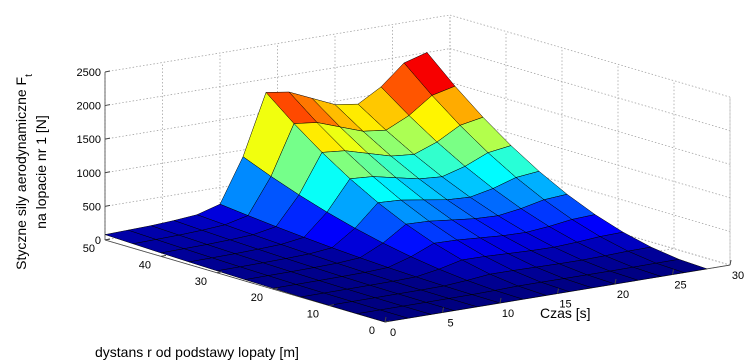  Describe the element at coordinates (89, 73) in the screenshot. I see `z-tick-label: 2500` at that location.